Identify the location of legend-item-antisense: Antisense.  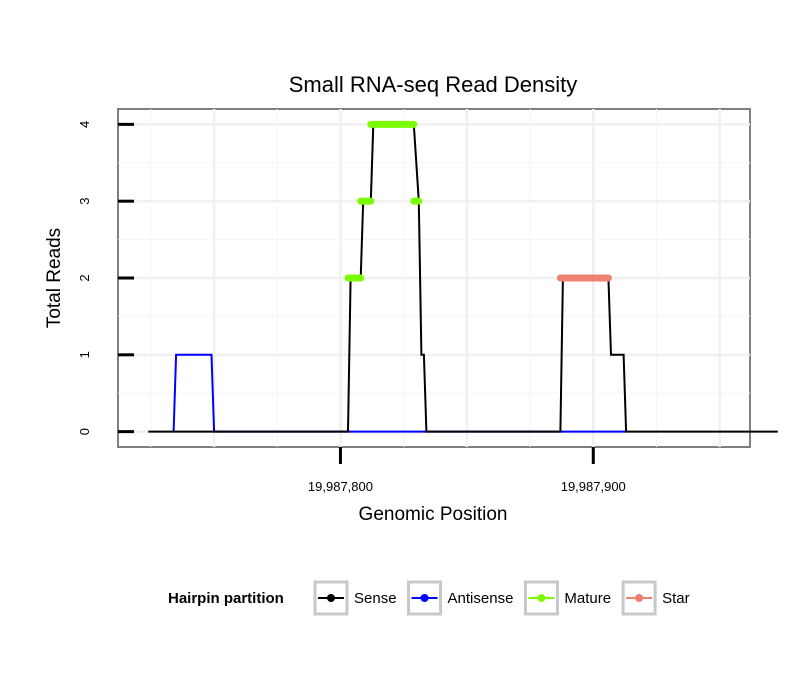
(460, 598).